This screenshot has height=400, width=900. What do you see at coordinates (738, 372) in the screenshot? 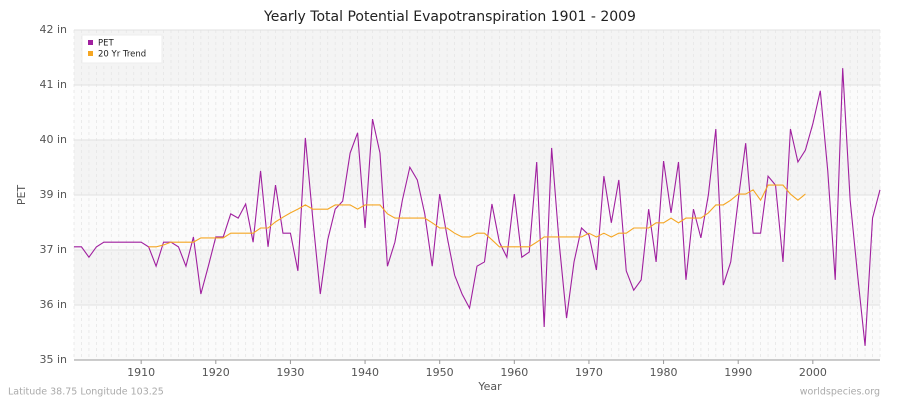
I see `x-tick-label: 1990` at bounding box center [738, 372].